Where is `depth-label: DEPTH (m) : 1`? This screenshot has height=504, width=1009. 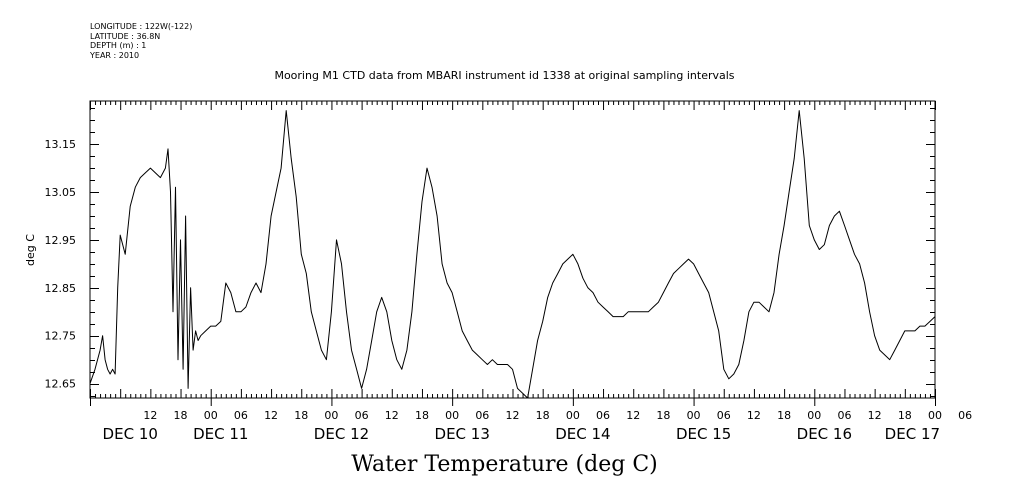
depth-label: DEPTH (m) : 1 is located at coordinates (118, 45).